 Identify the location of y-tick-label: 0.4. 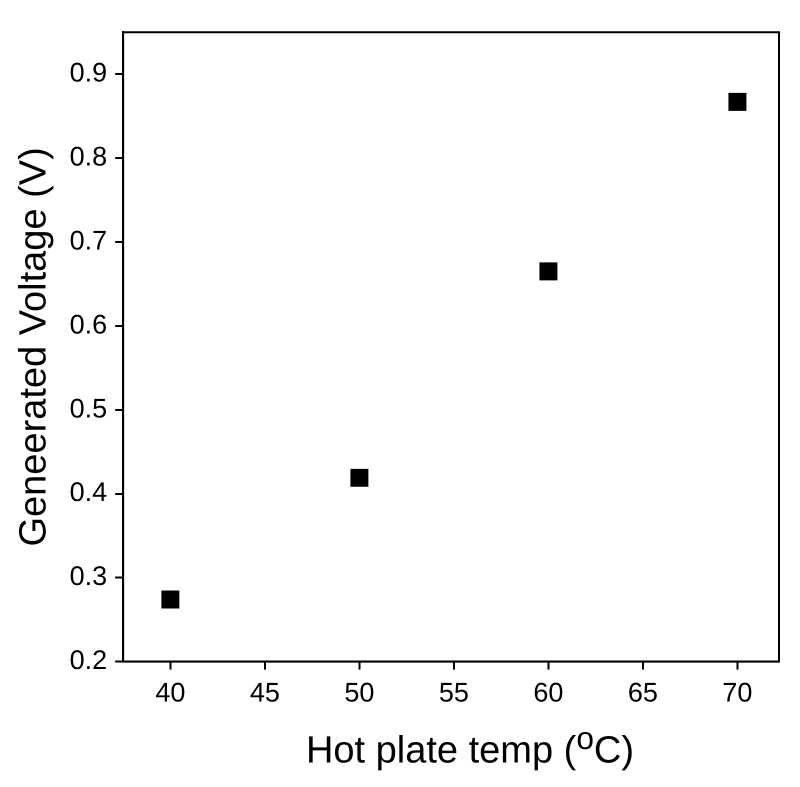
(89, 492).